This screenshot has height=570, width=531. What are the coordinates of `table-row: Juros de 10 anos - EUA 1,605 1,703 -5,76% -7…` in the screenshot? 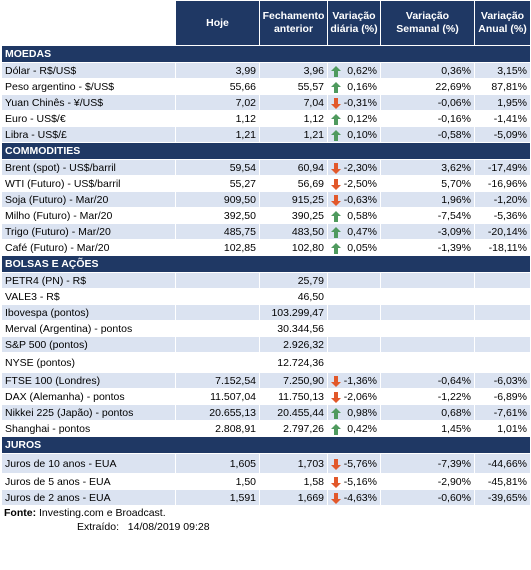 It's located at (266, 463).